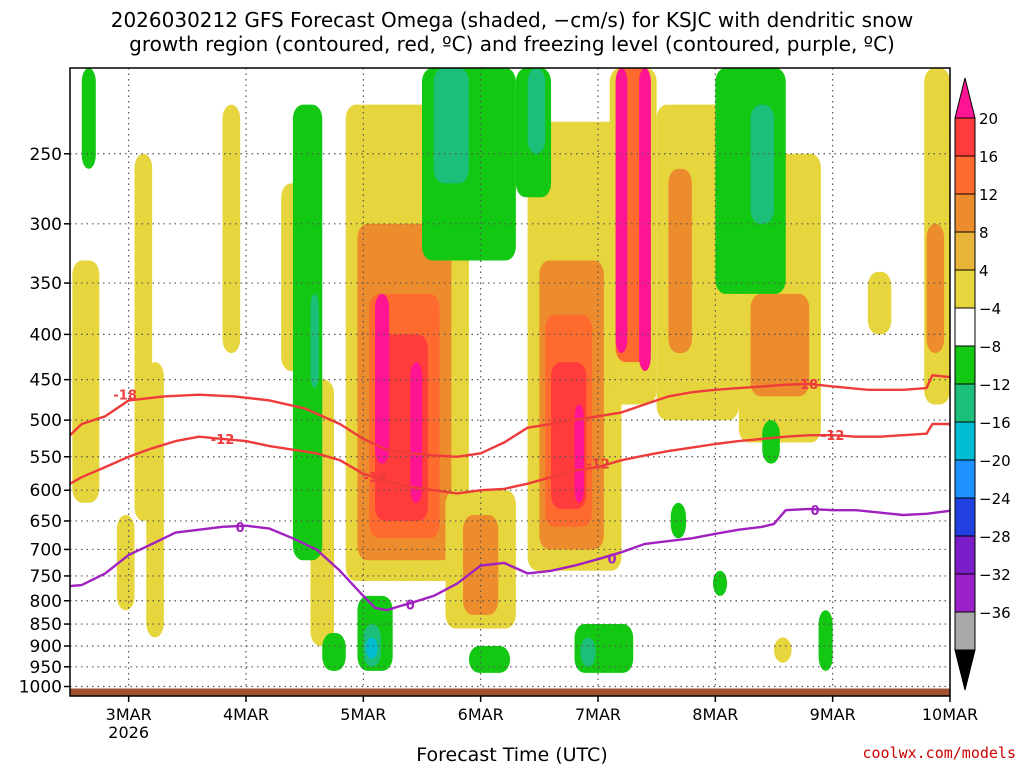 This screenshot has width=1024, height=768. Describe the element at coordinates (46, 602) in the screenshot. I see `y-tick-label: 800` at that location.